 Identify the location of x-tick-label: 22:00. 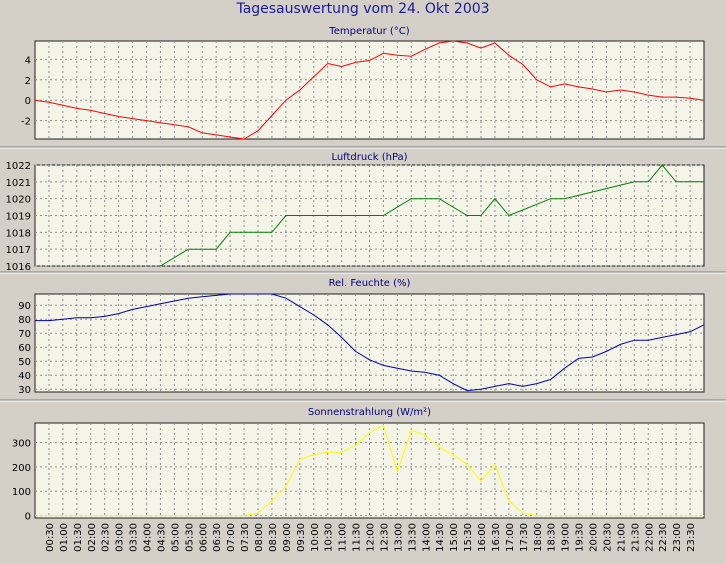
(649, 537).